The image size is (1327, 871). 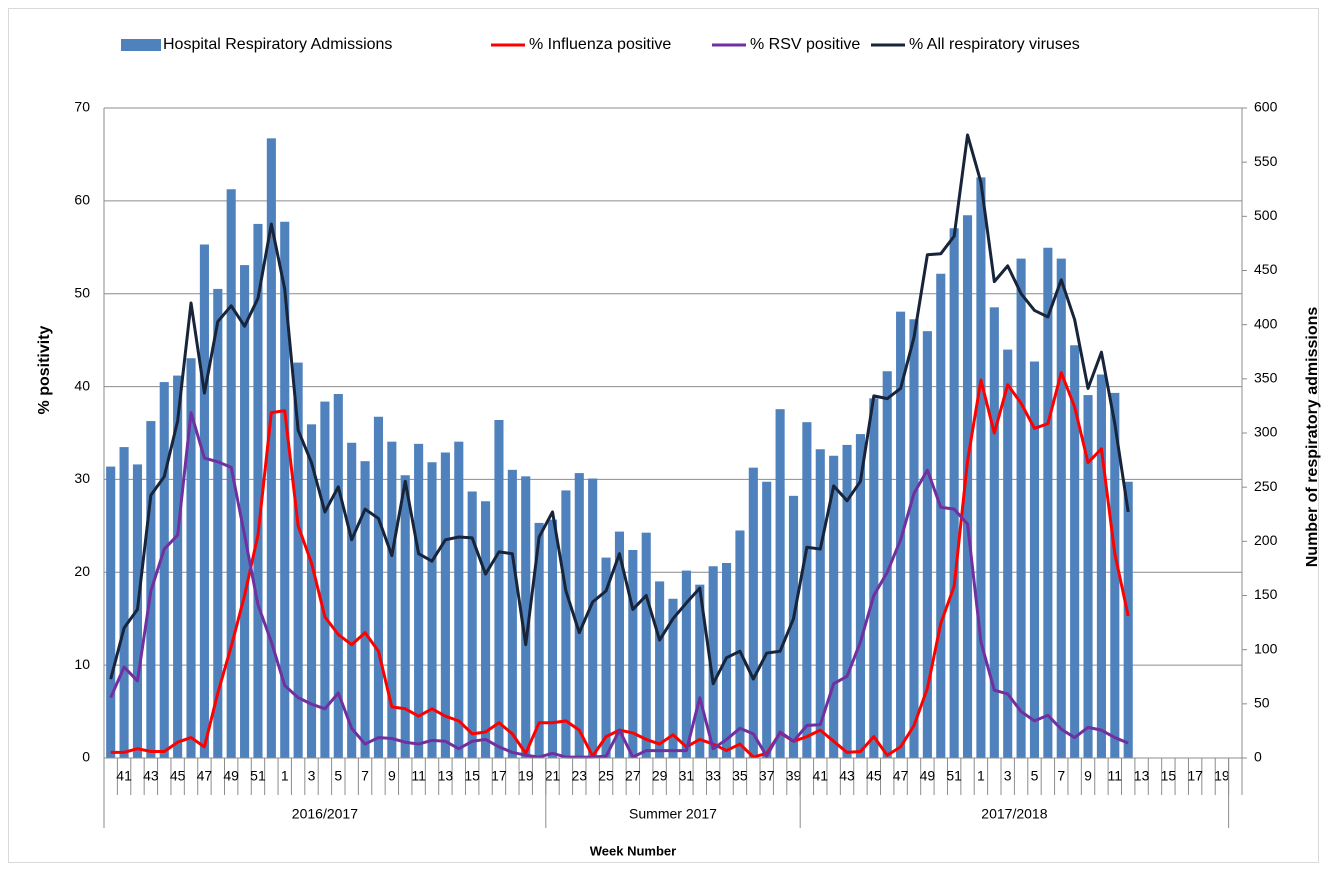 What do you see at coordinates (673, 814) in the screenshot?
I see `group-label: Summer 2017` at bounding box center [673, 814].